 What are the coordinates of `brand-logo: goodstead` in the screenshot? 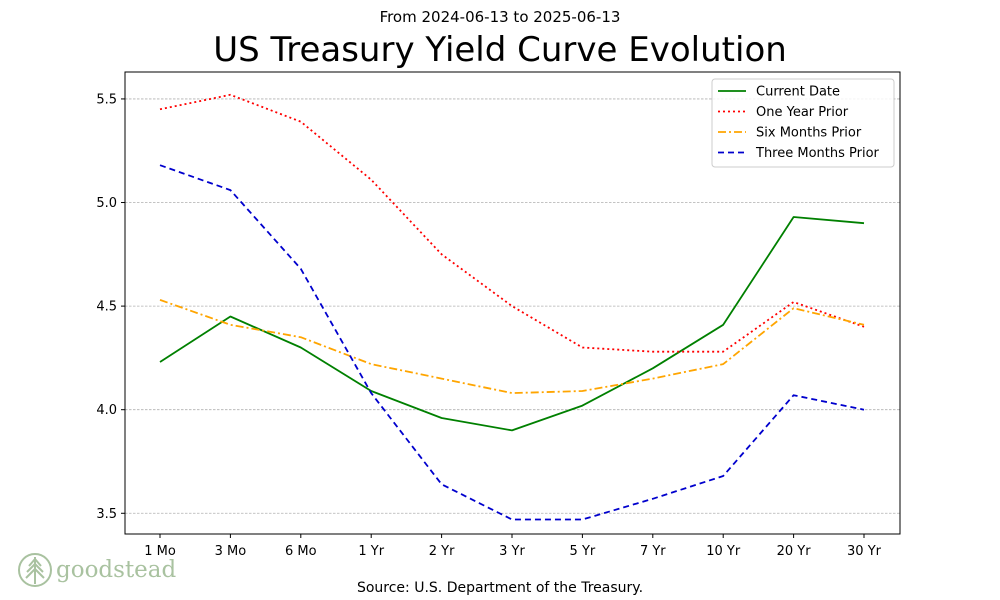 It's located at (97, 570).